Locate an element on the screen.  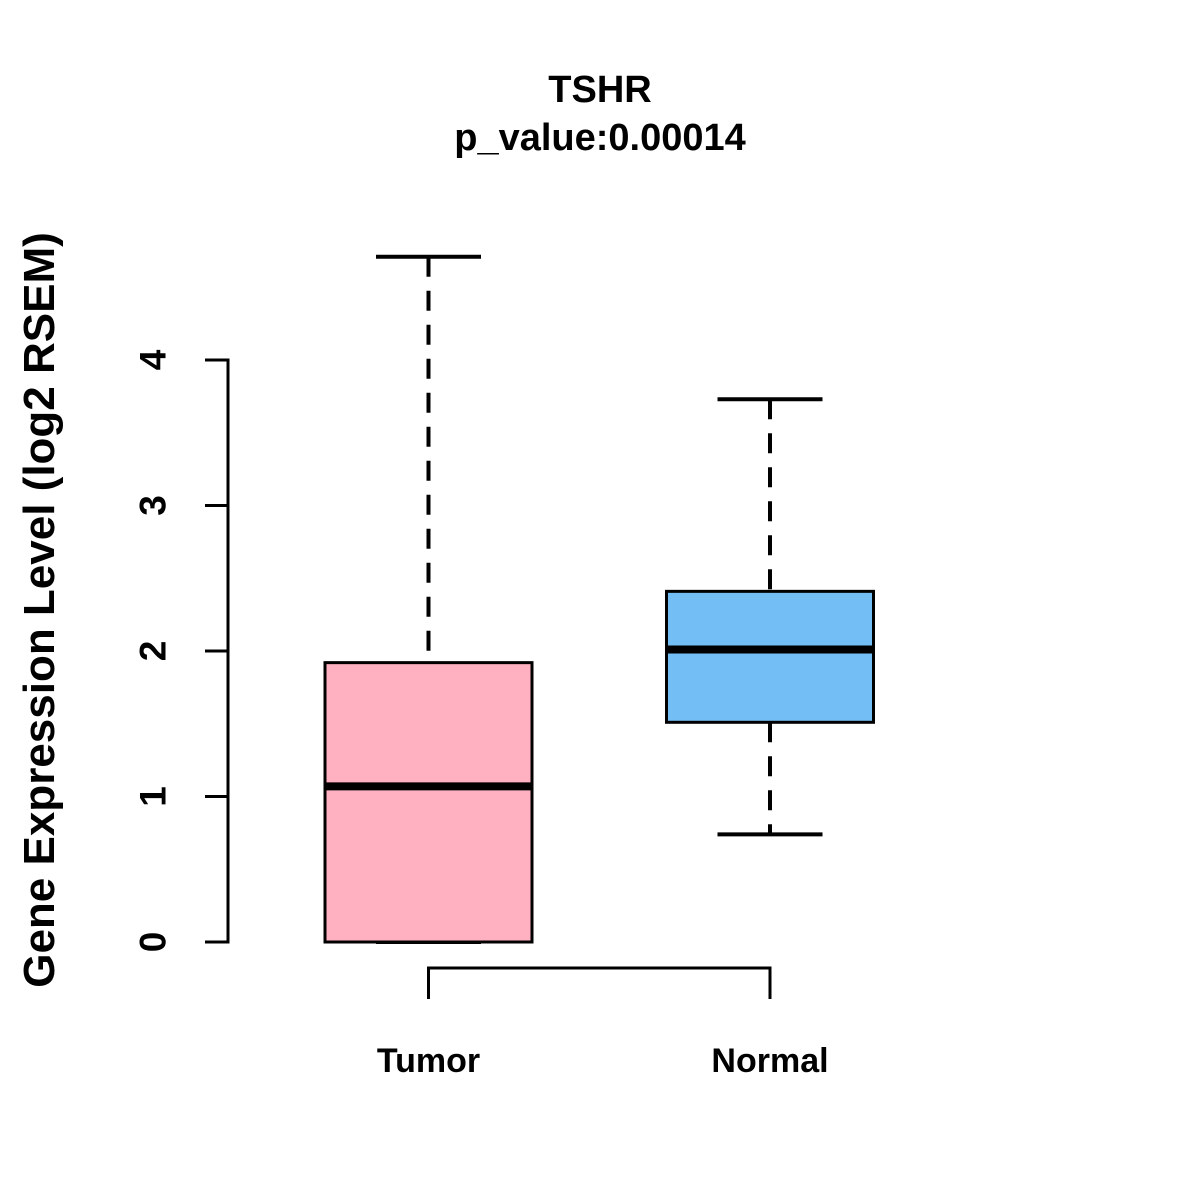
tumor-box is located at coordinates (428, 802).